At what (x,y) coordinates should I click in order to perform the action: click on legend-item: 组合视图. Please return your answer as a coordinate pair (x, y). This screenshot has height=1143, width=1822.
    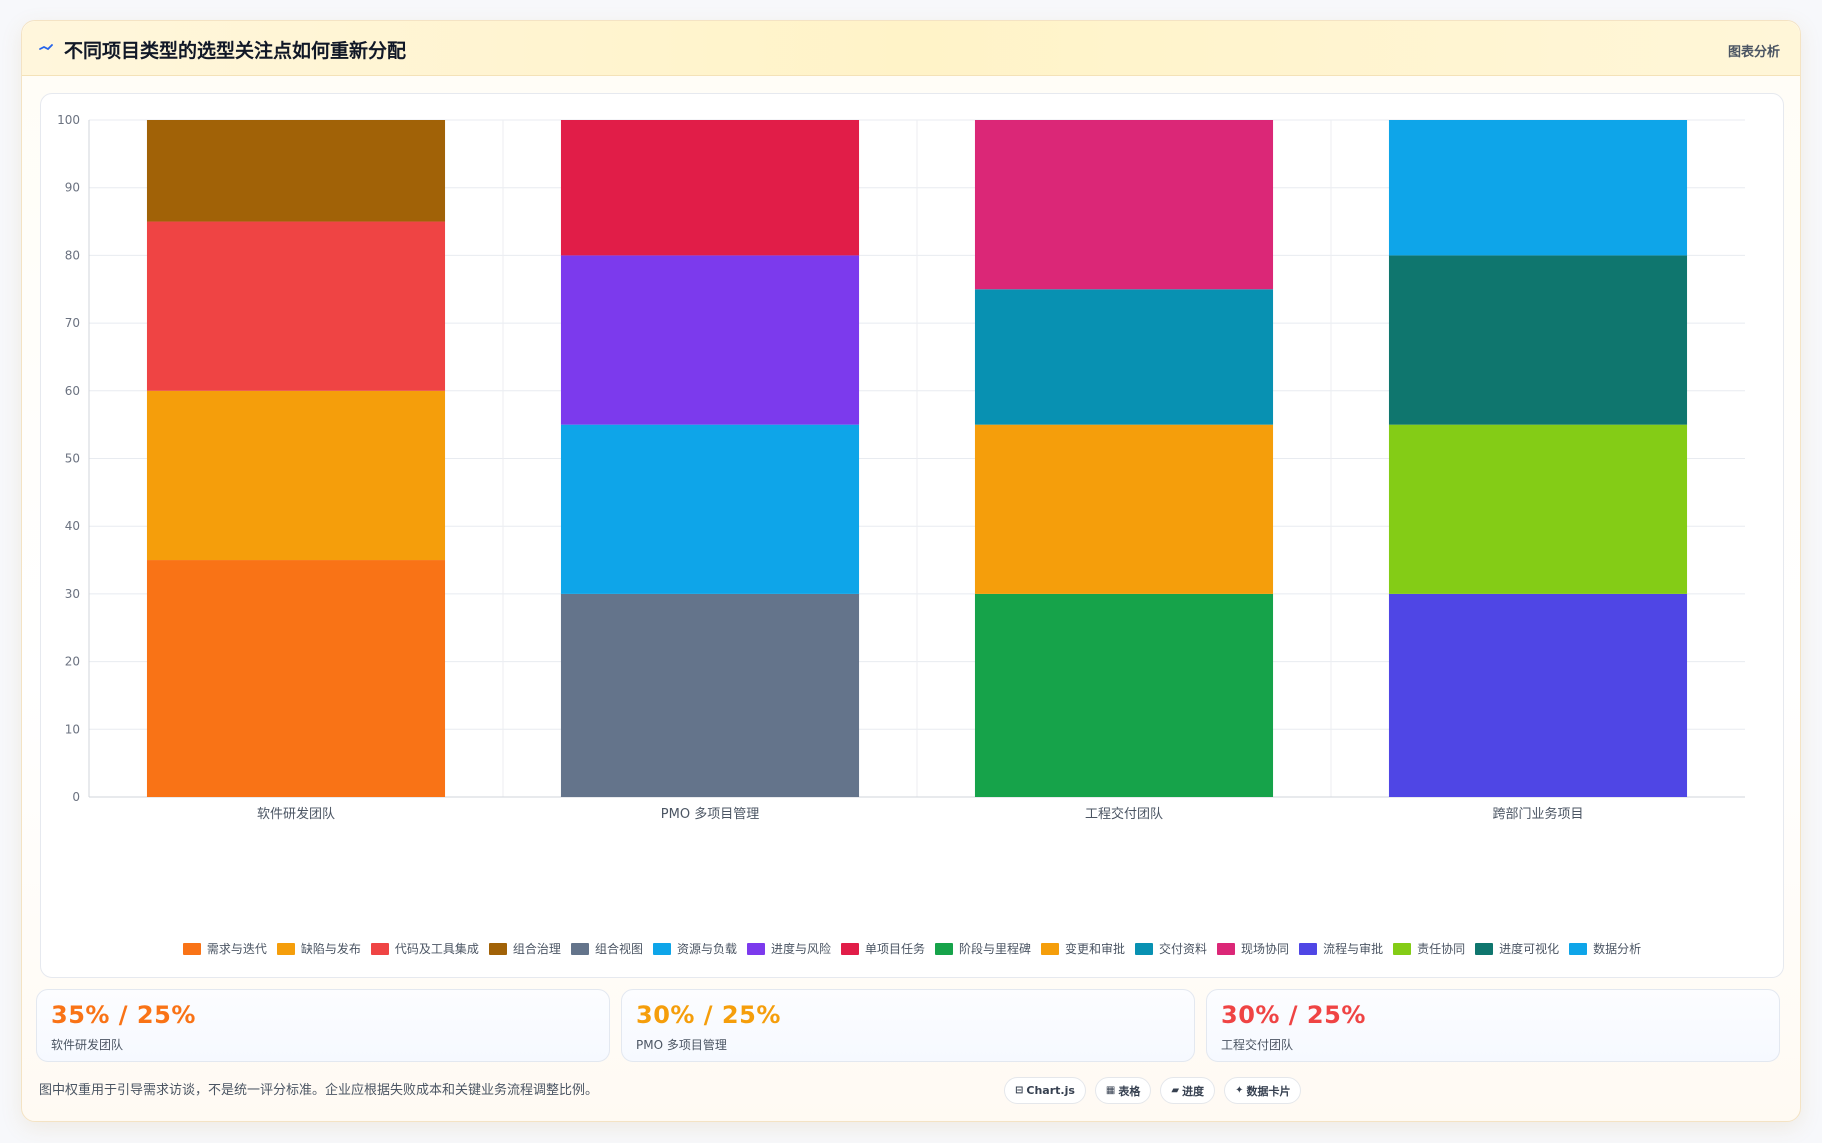
    Looking at the image, I should click on (606, 948).